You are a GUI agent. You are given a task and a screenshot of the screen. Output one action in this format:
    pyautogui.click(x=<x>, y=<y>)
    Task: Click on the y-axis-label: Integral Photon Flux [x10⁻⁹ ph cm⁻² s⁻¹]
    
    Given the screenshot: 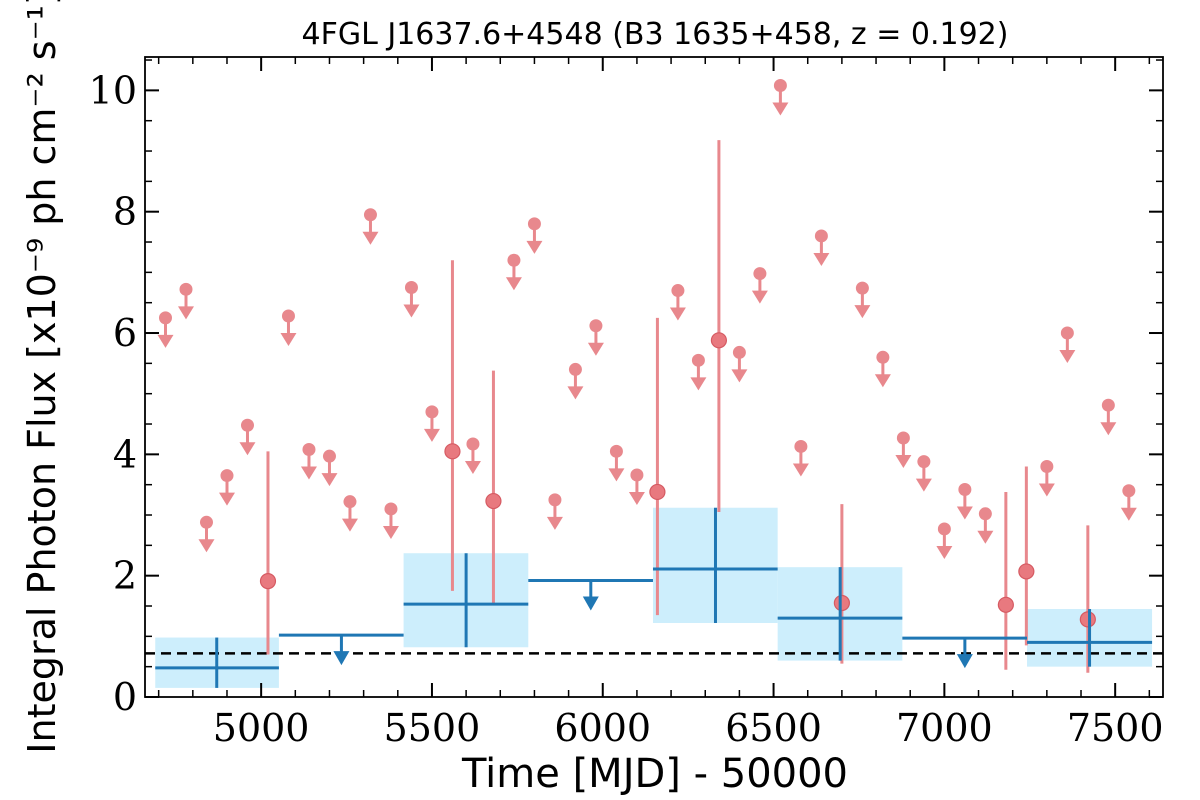 What is the action you would take?
    pyautogui.click(x=42, y=377)
    